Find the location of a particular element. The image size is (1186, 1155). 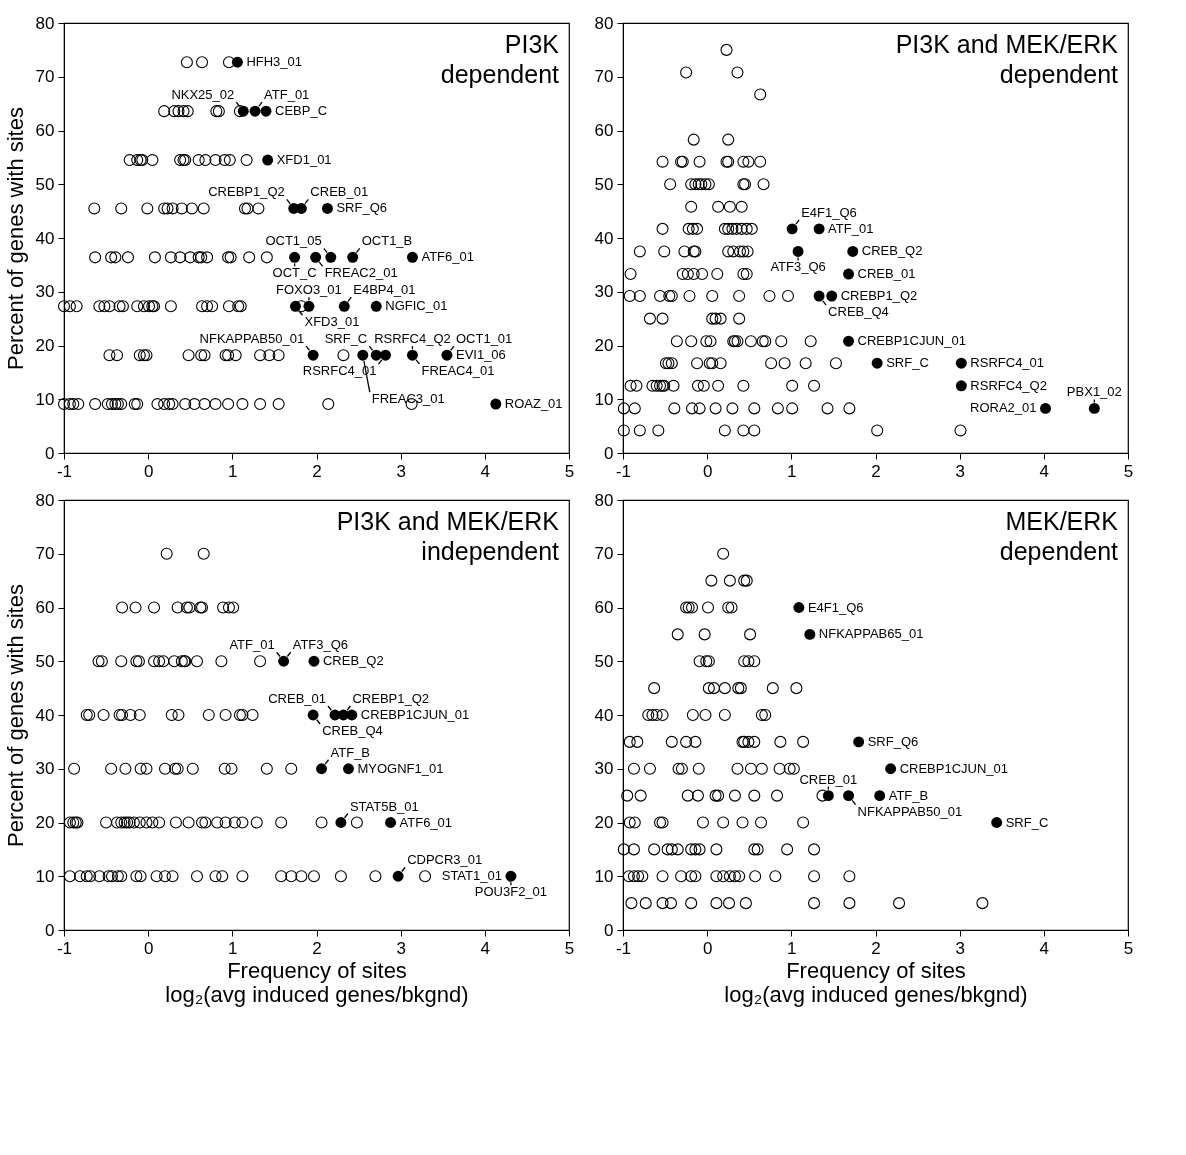

text: PI3K dependent is located at coordinates (500, 59).